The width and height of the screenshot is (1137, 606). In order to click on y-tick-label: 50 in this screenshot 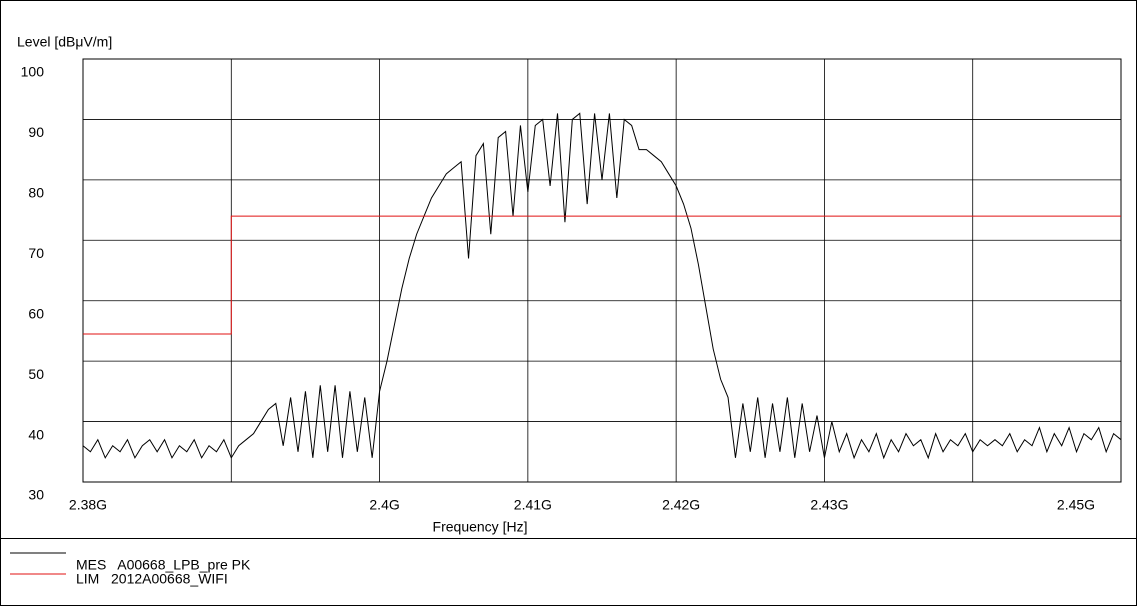, I will do `click(36, 374)`.